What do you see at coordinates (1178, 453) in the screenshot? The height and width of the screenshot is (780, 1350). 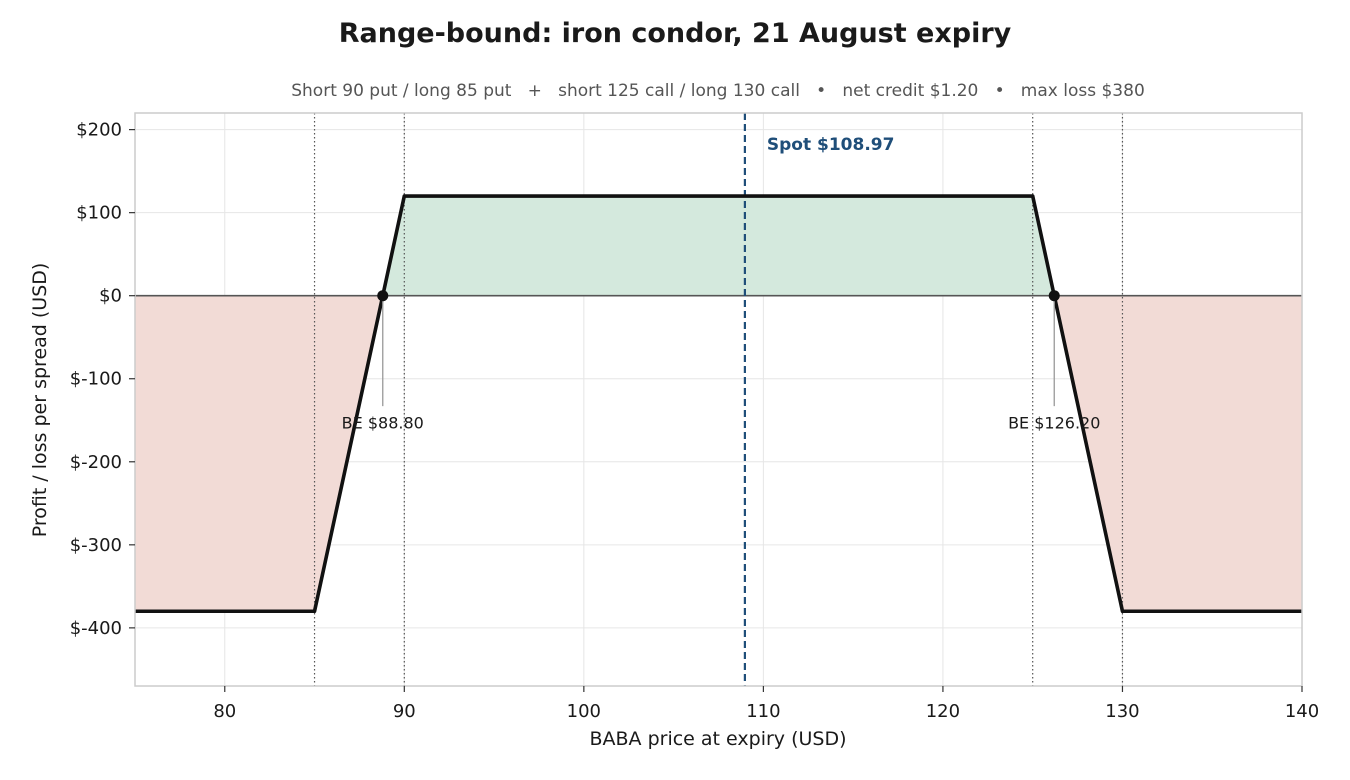 I see `loss-region-right` at bounding box center [1178, 453].